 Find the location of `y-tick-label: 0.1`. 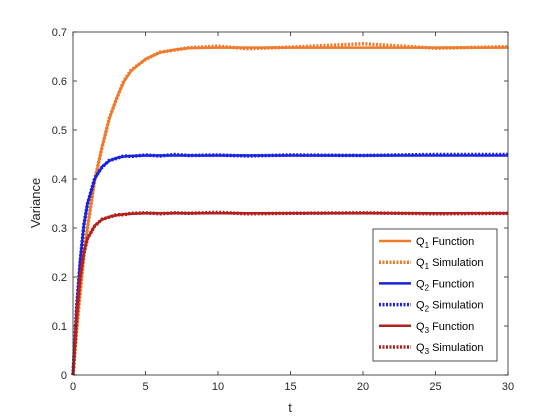

y-tick-label: 0.1 is located at coordinates (59, 327).